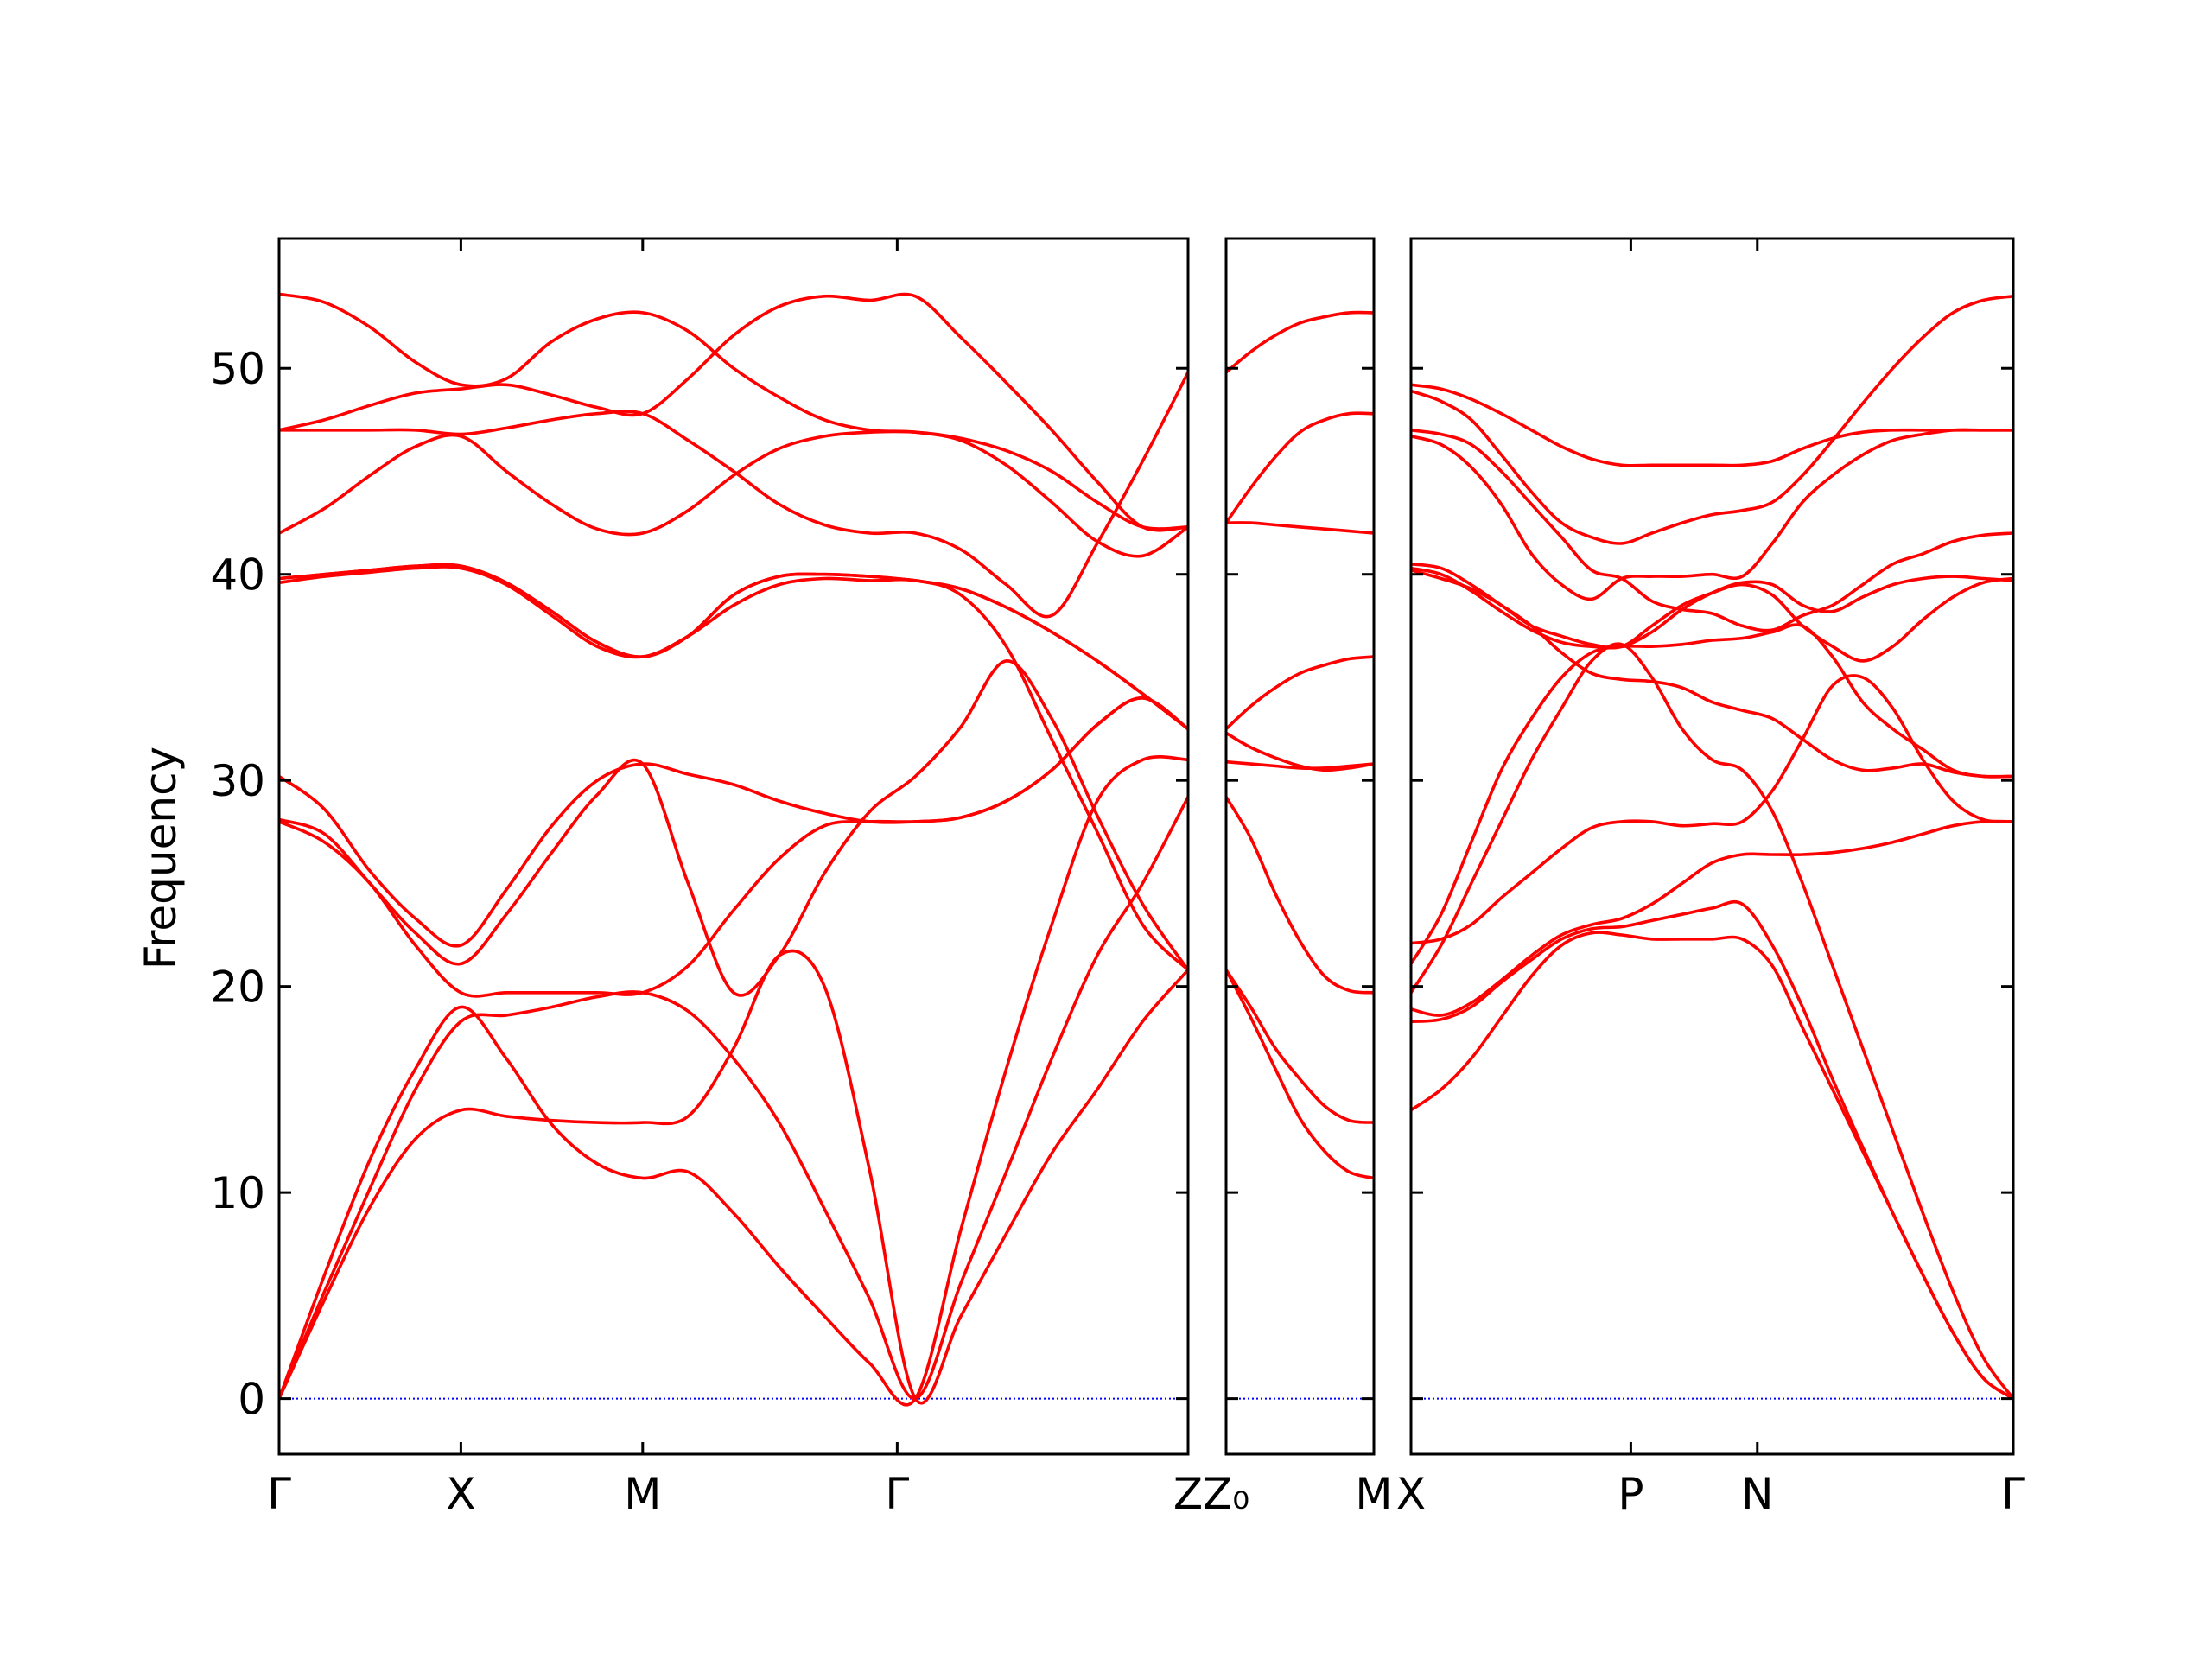  What do you see at coordinates (251, 1400) in the screenshot?
I see `y-tick-label: 0` at bounding box center [251, 1400].